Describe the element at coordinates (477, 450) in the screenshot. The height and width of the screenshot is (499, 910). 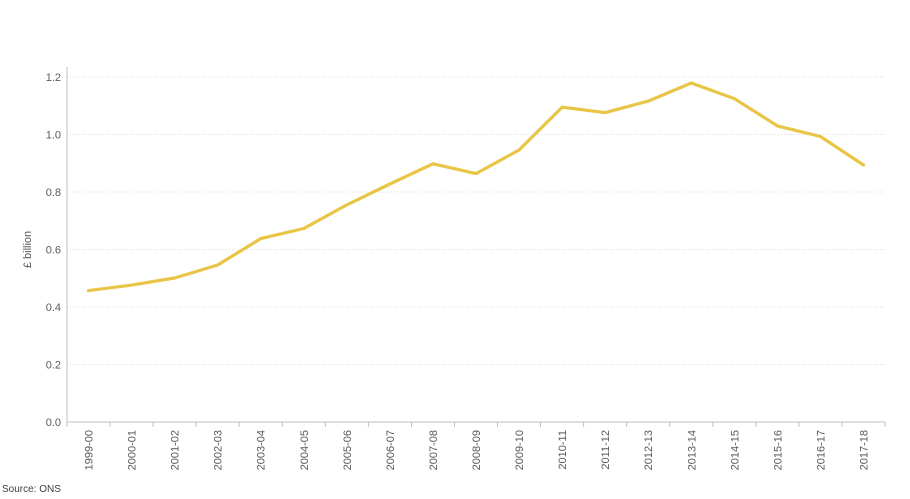
I see `x-tick-label: 2008-09` at that location.